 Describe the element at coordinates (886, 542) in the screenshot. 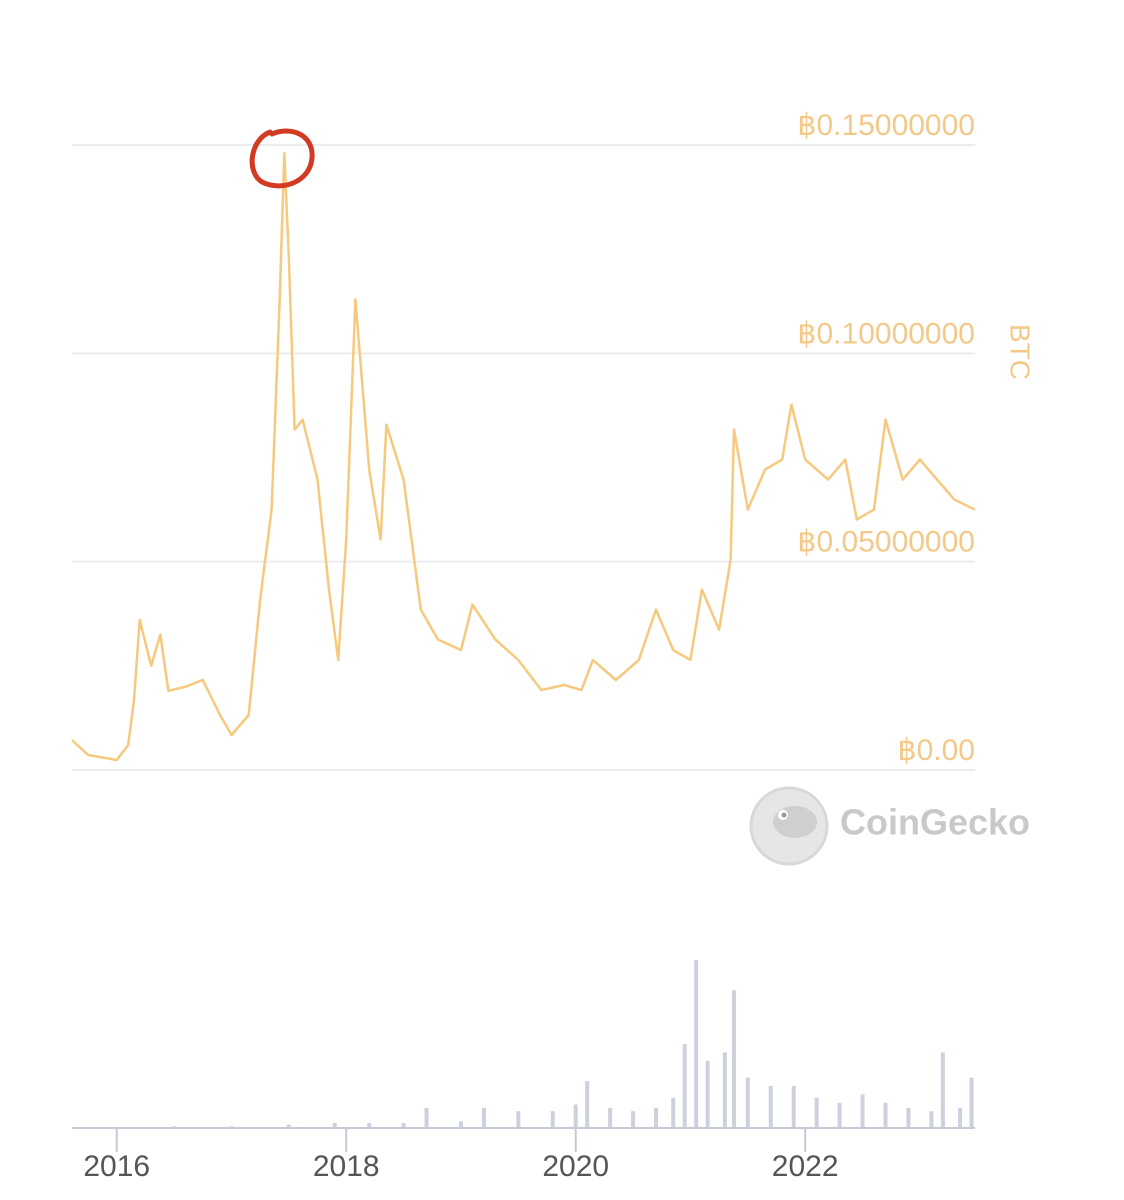

I see `y-tick-label: ฿0.05000000` at that location.